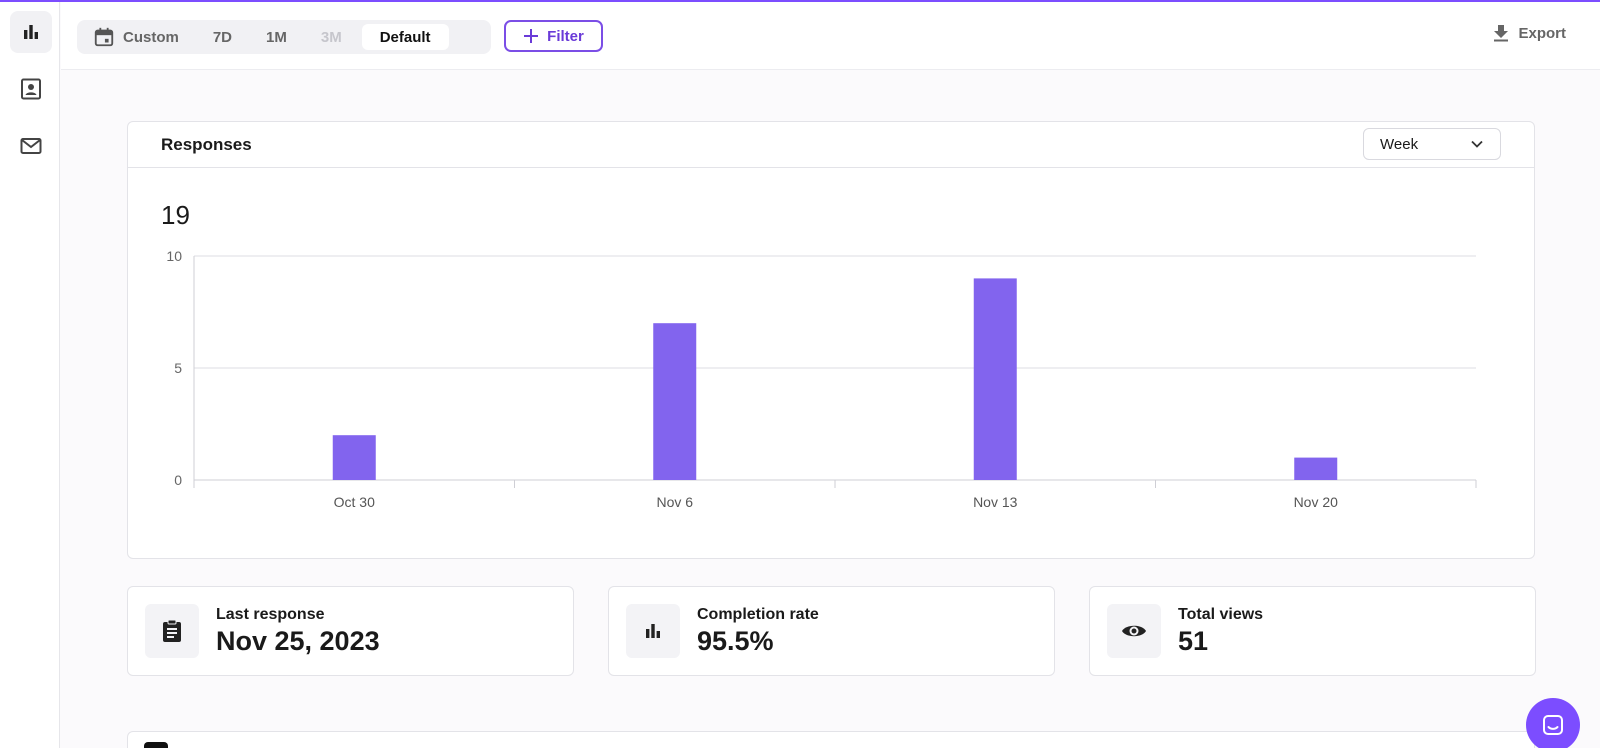  What do you see at coordinates (1221, 614) in the screenshot?
I see `stat-label: Total views` at bounding box center [1221, 614].